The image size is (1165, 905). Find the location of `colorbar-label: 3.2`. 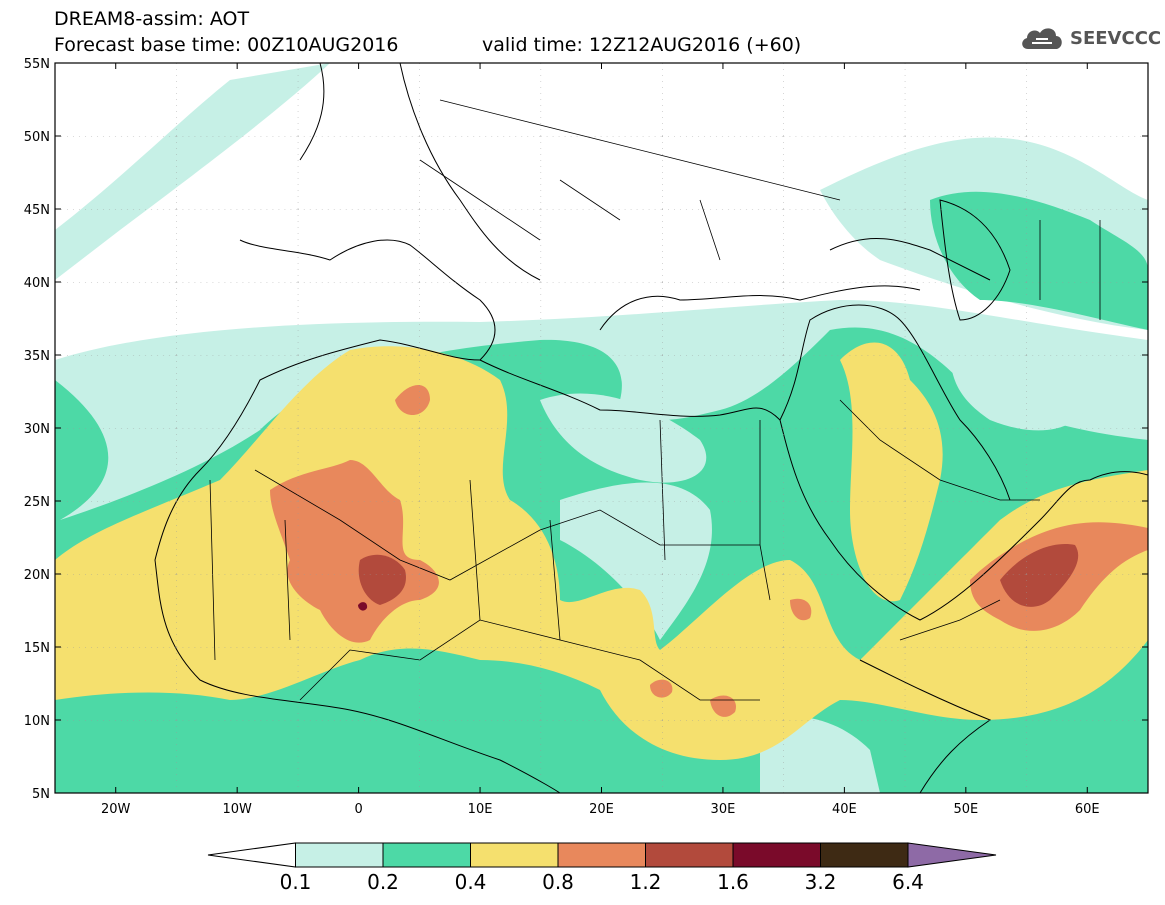

colorbar-label: 3.2 is located at coordinates (821, 882).